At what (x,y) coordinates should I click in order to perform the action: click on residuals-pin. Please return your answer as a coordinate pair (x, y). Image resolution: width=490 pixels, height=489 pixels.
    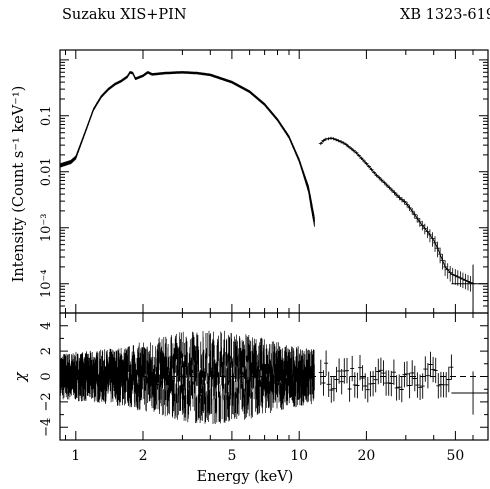
    Looking at the image, I should click on (403, 382).